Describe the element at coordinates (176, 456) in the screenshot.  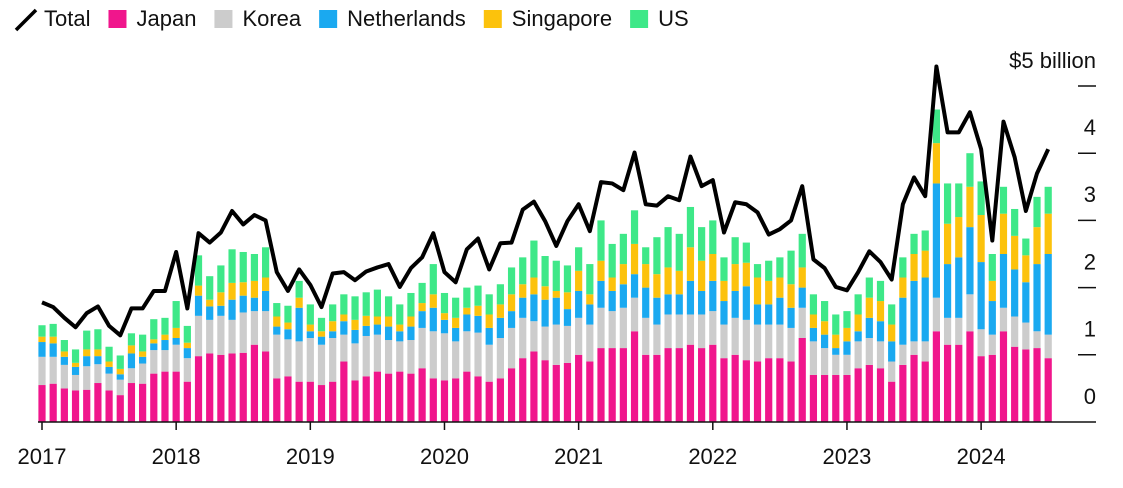
I see `x-tick-label: 2018` at that location.